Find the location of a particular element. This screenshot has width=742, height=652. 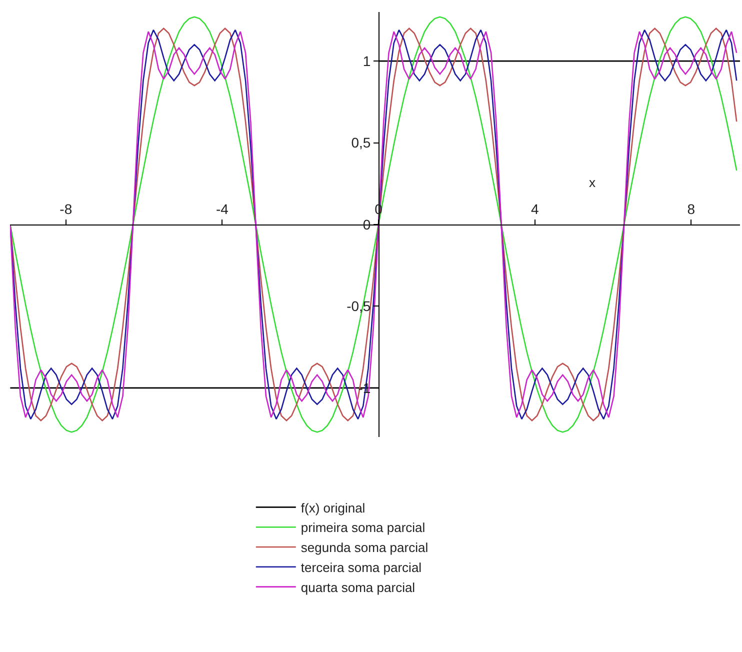

legend-label: f(x) original is located at coordinates (333, 508).